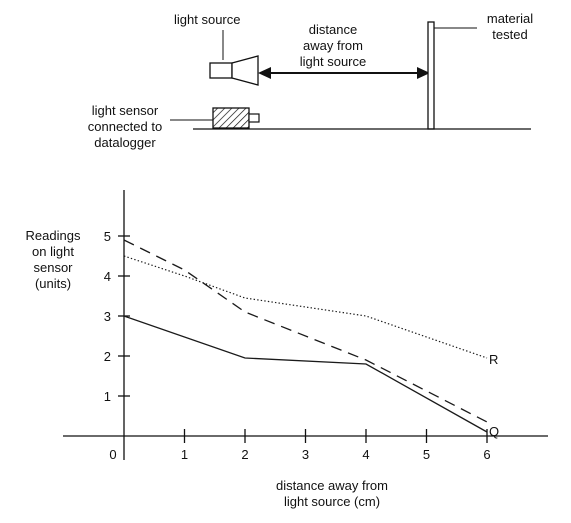 This screenshot has height=523, width=571. What do you see at coordinates (305, 307) in the screenshot?
I see `series-line-r` at bounding box center [305, 307].